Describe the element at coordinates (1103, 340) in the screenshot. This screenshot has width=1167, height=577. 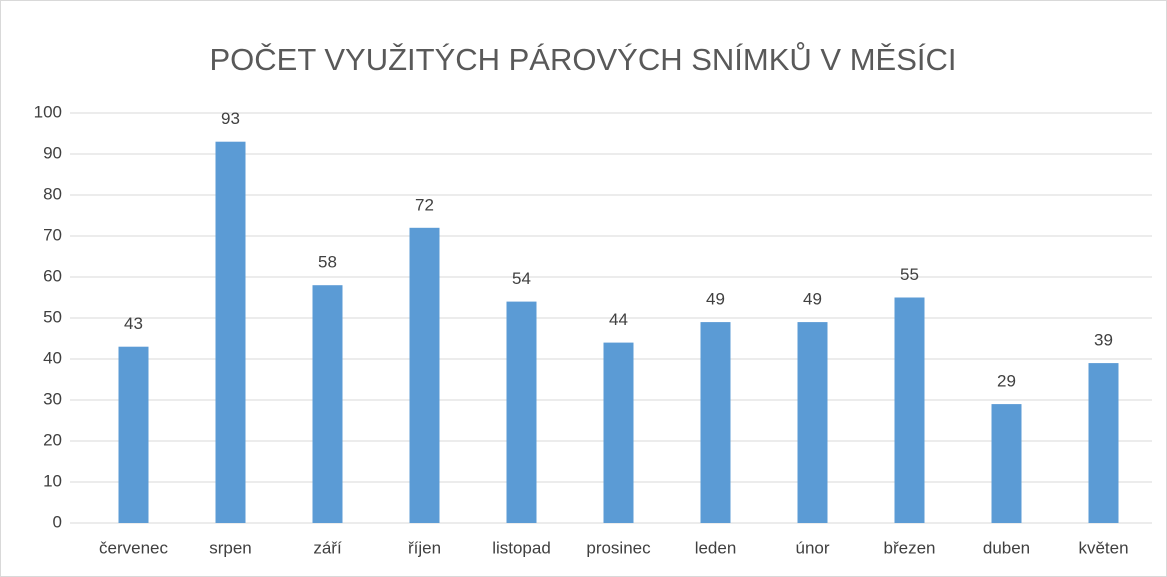
I see `data-label: 39` at that location.